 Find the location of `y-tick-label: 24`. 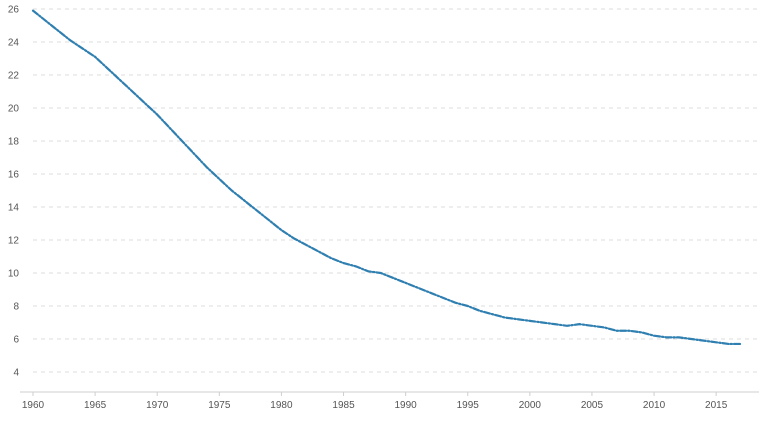

y-tick-label: 24 is located at coordinates (14, 43).